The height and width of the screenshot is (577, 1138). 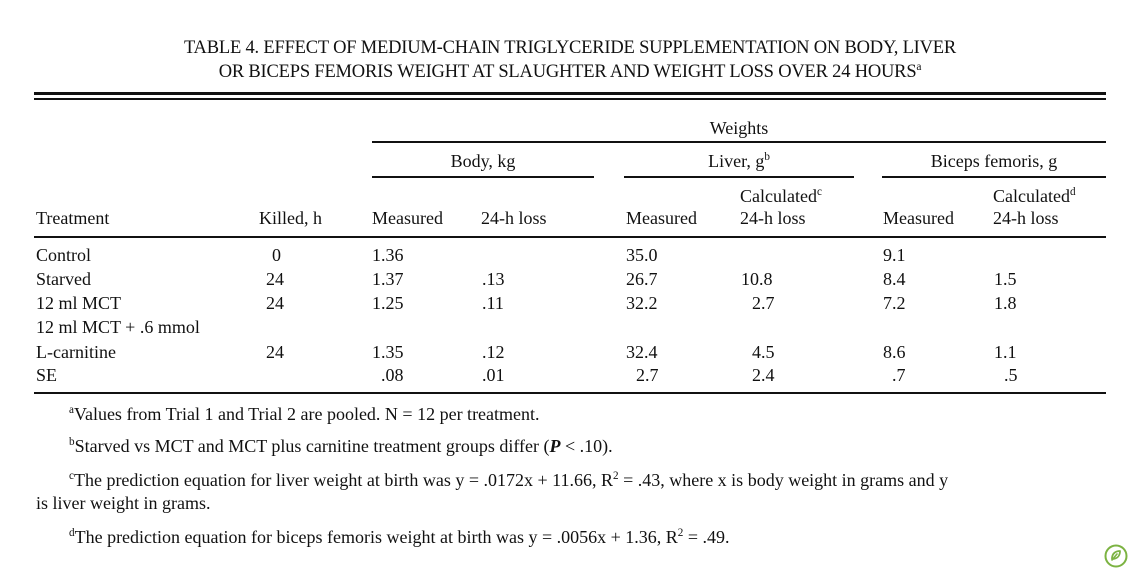 What do you see at coordinates (73, 218) in the screenshot?
I see `col-header-treatment: Treatment` at bounding box center [73, 218].